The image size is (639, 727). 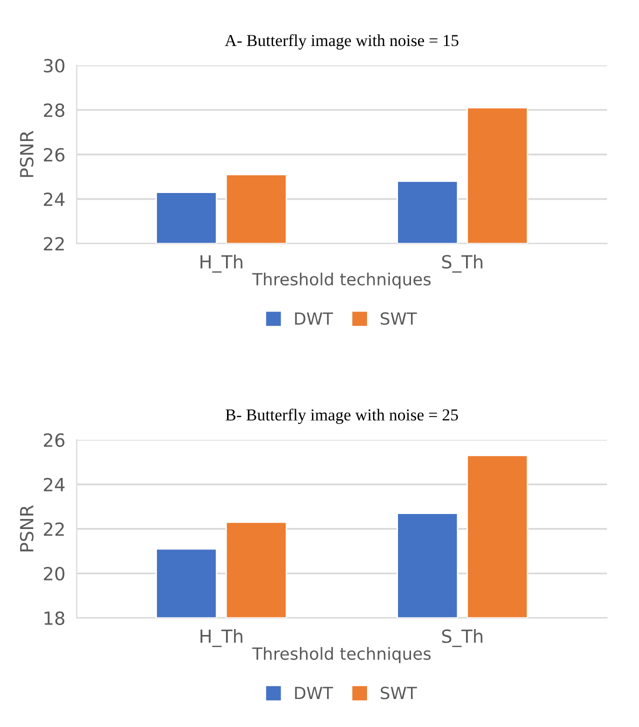 What do you see at coordinates (54, 618) in the screenshot?
I see `y-tick-label: 18` at bounding box center [54, 618].